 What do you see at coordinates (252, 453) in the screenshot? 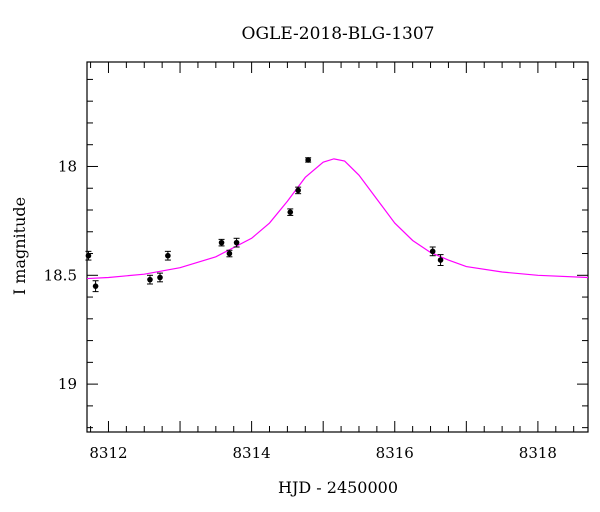
I see `x-tick-label: 8314` at bounding box center [252, 453].